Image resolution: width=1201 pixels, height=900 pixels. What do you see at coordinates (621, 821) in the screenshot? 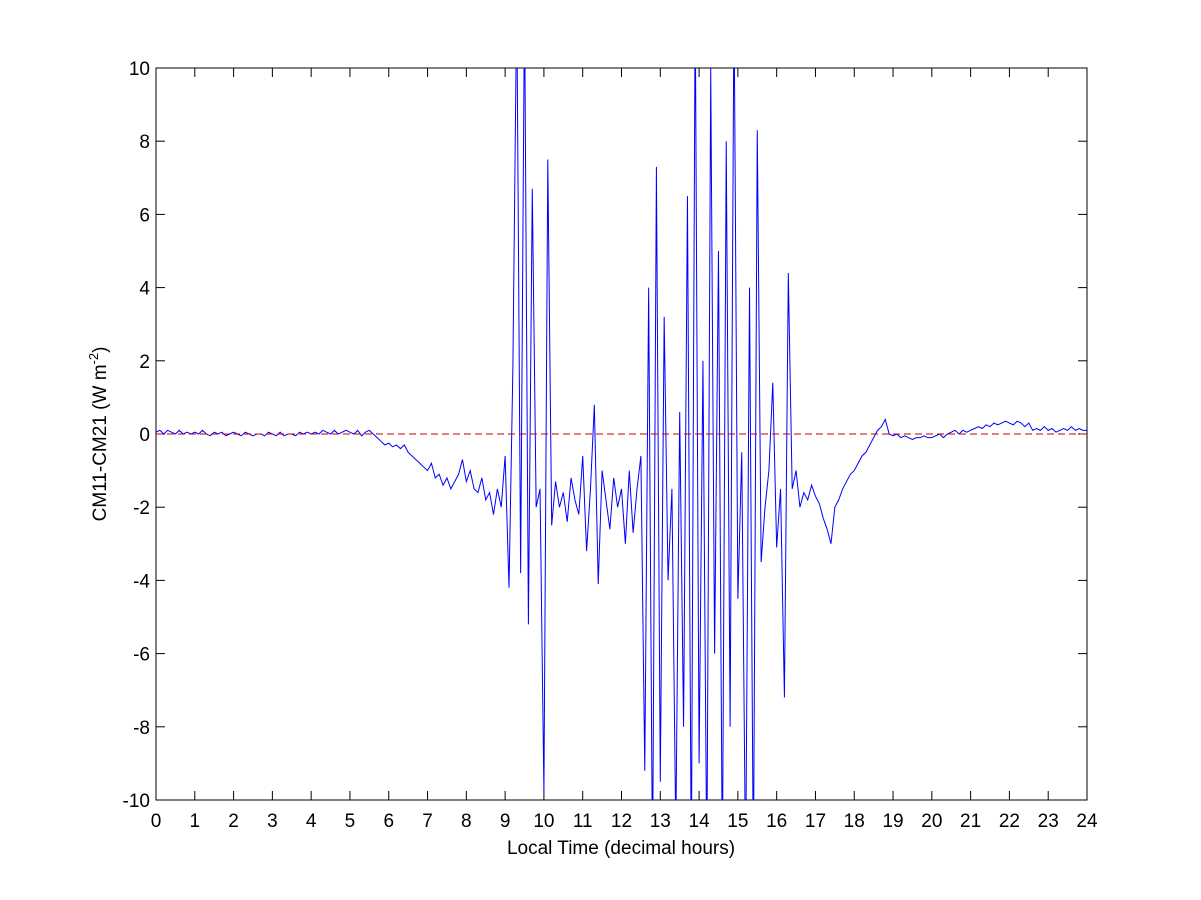
I see `x-tick-label: 12` at bounding box center [621, 821].